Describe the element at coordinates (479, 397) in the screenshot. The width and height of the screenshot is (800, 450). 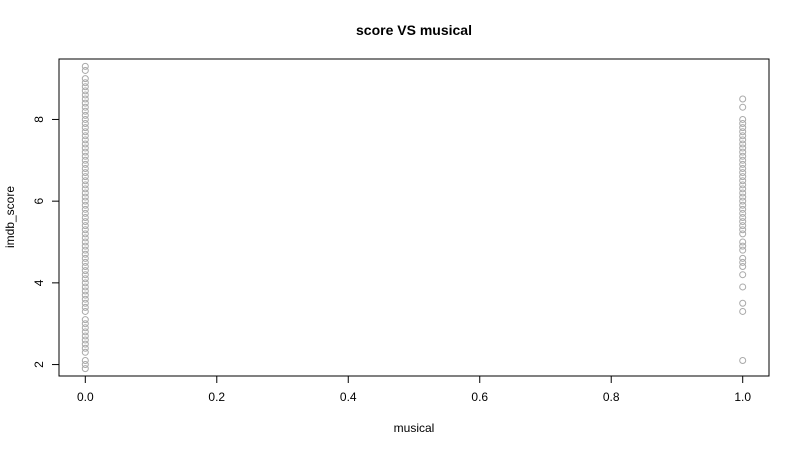
I see `x-tick-label: 0.6` at that location.